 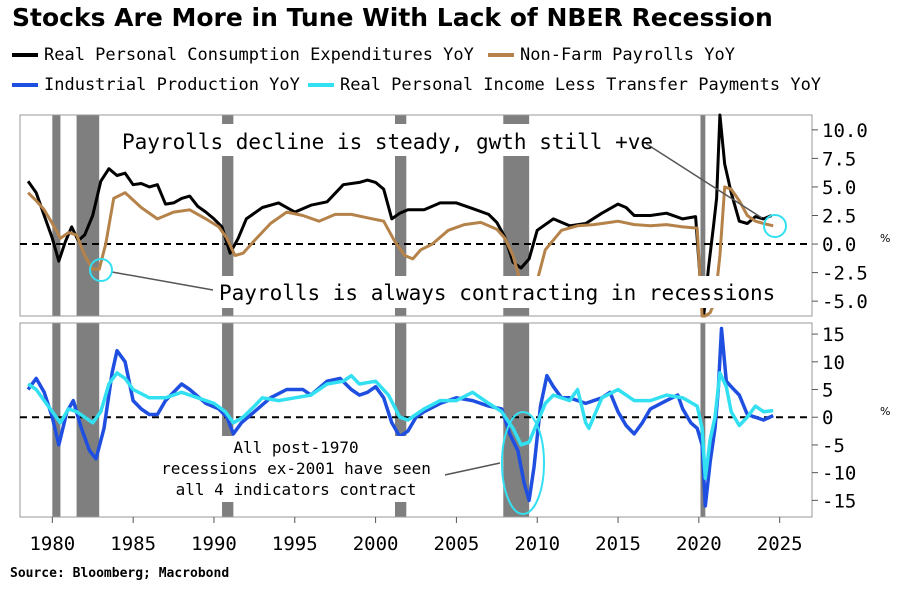 I want to click on y-tick-label: 2.5, so click(x=839, y=217).